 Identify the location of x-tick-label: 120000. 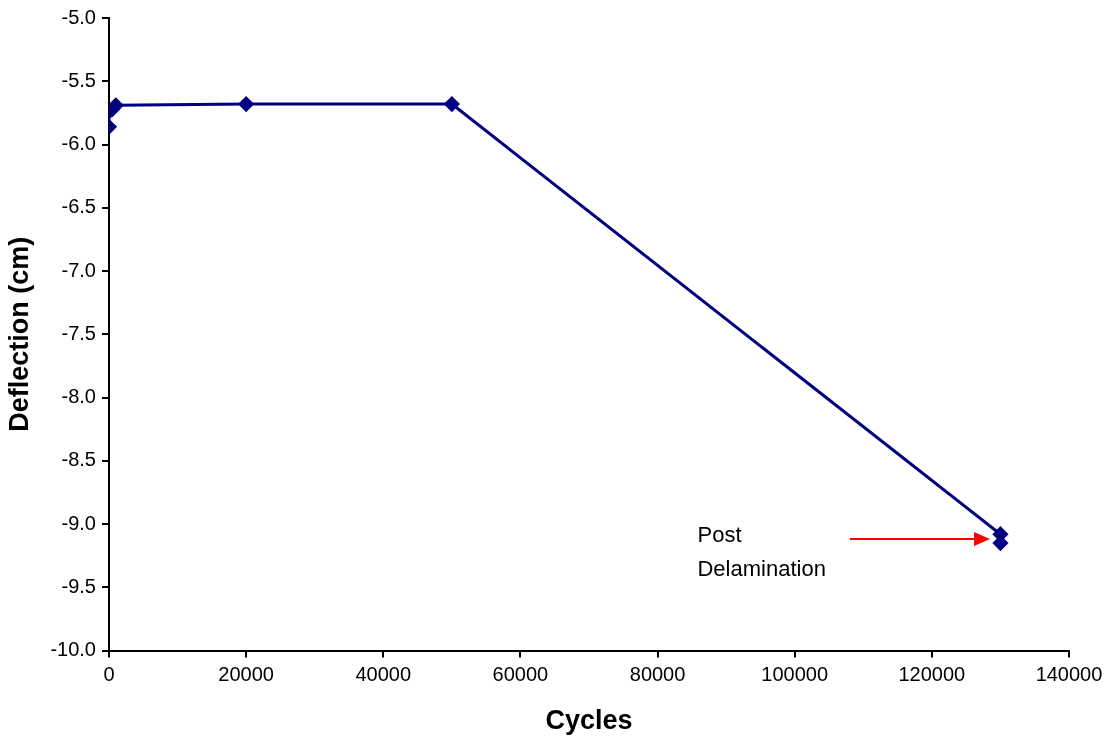
(932, 674).